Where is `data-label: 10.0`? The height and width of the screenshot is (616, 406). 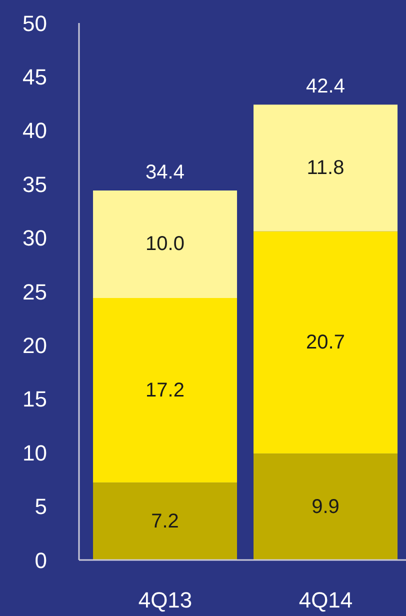 data-label: 10.0 is located at coordinates (165, 244).